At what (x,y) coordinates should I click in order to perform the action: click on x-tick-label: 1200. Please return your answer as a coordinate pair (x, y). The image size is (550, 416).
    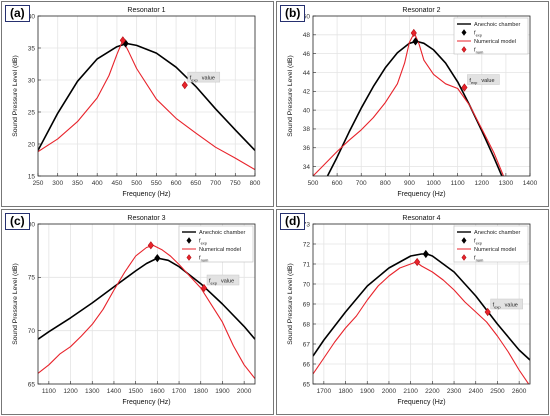
    Looking at the image, I should click on (70, 391).